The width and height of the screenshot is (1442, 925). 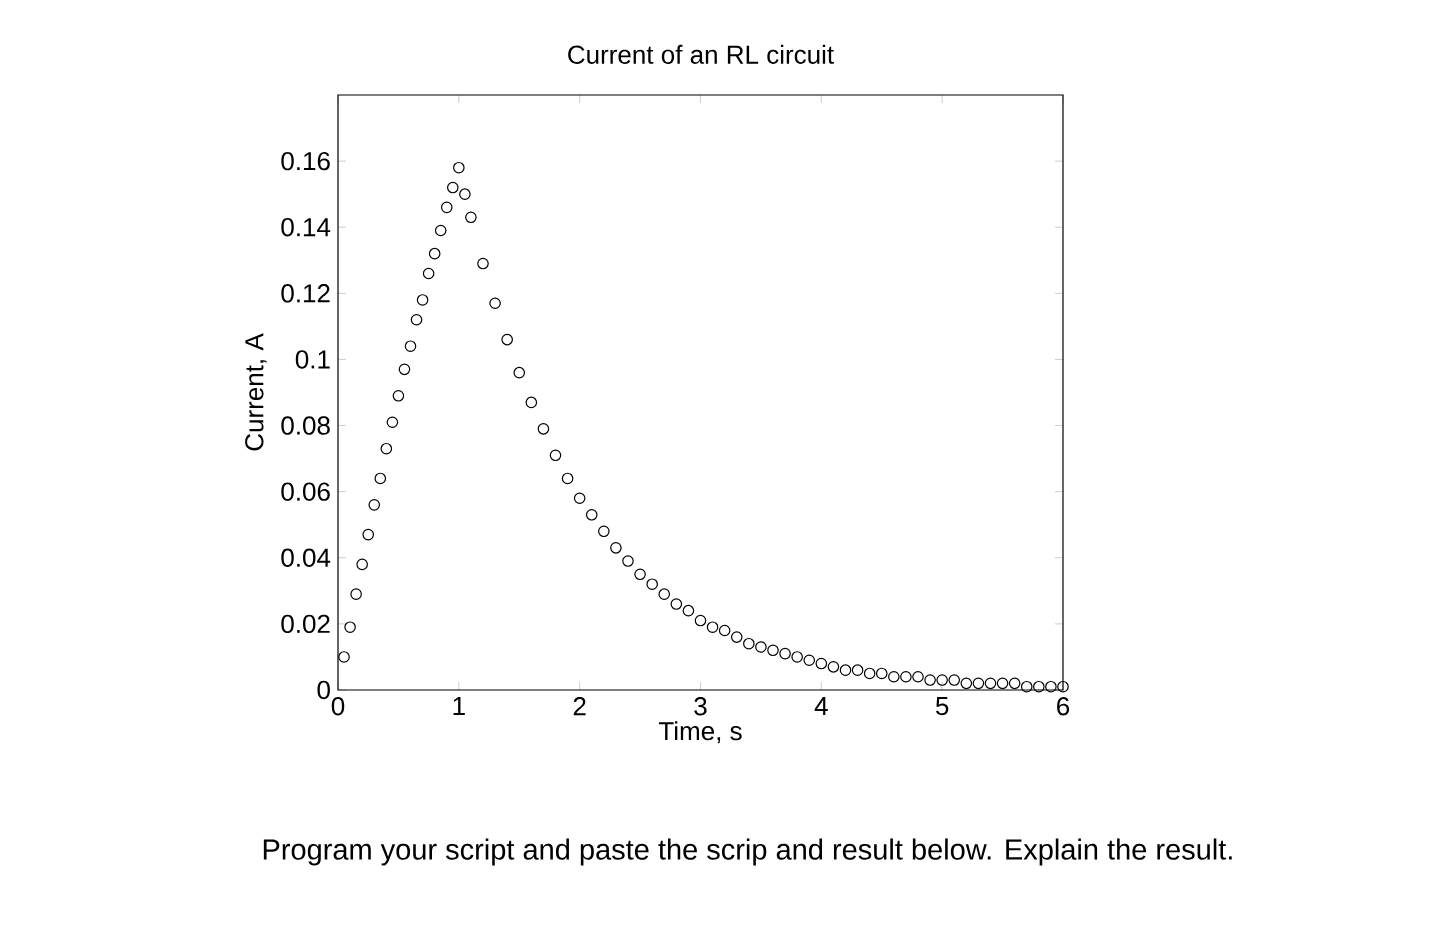 I want to click on x-axis-title: Time, s, so click(x=700, y=732).